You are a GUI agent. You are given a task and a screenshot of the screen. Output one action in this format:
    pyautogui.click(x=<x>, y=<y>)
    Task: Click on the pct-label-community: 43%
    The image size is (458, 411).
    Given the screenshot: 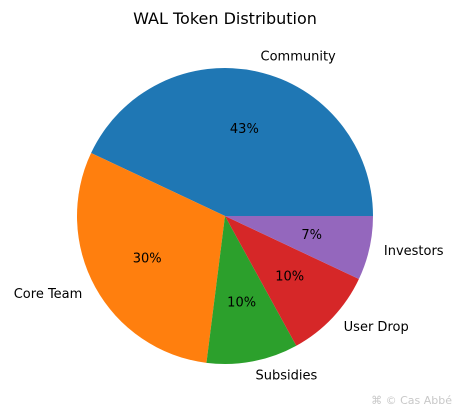 What is the action you would take?
    pyautogui.click(x=244, y=129)
    